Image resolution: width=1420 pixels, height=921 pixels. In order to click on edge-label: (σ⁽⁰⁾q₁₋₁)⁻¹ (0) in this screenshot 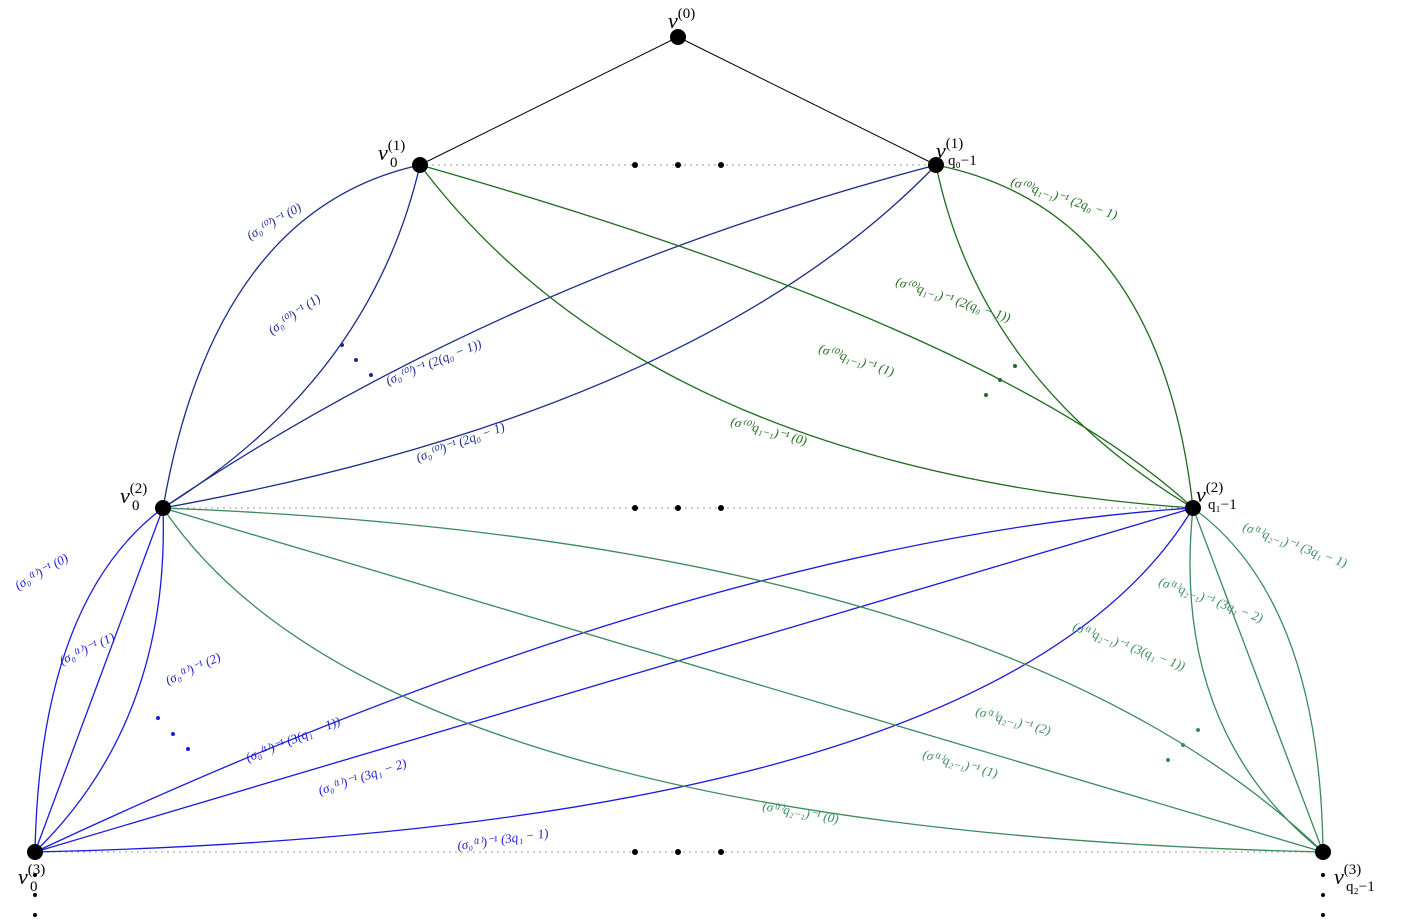, I will do `click(768, 430)`.